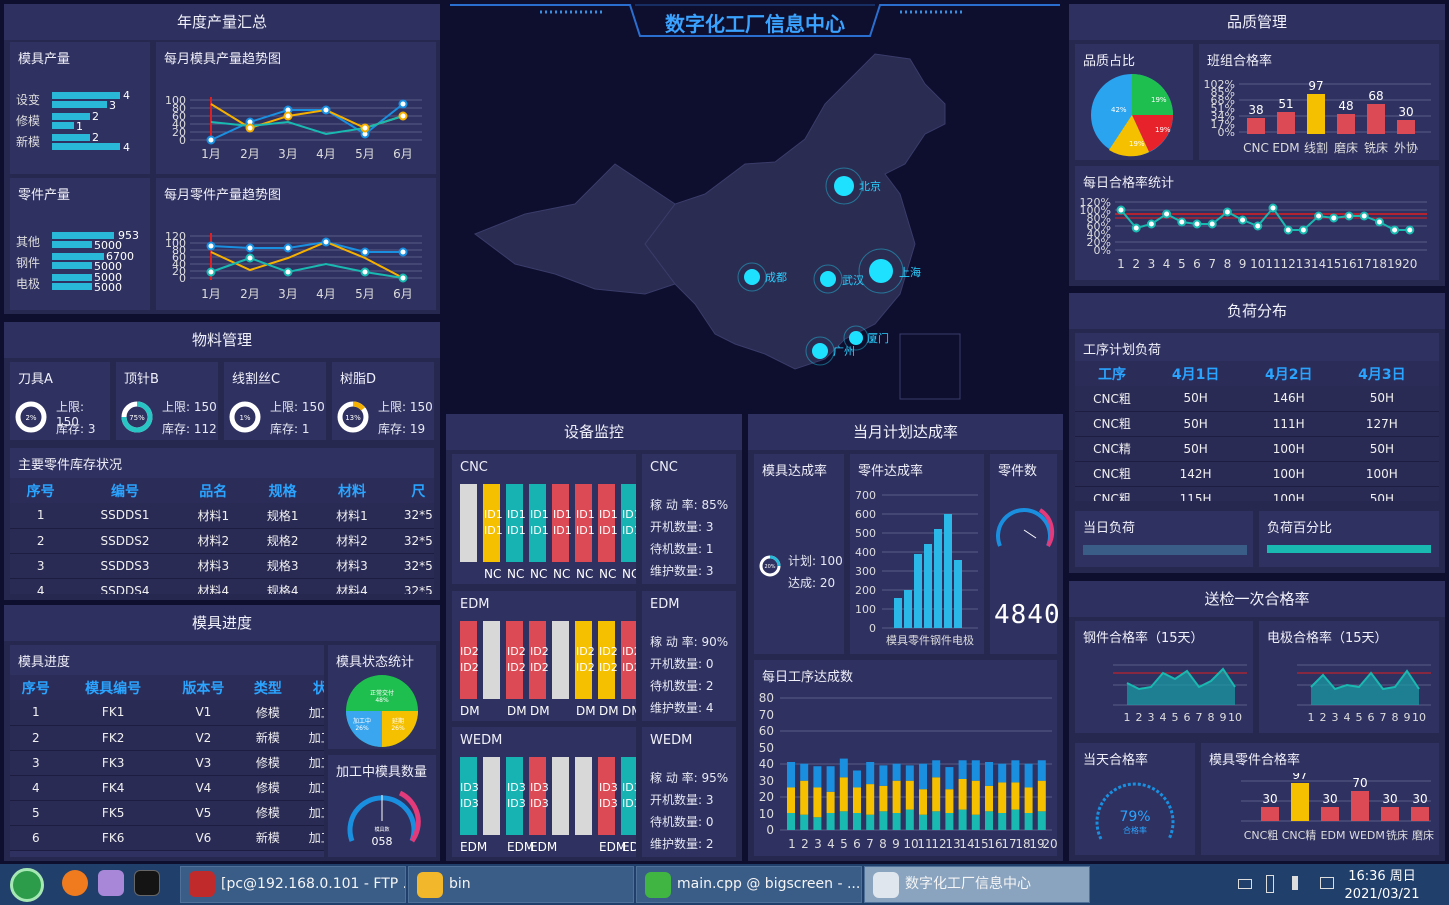 This screenshot has width=1449, height=905. I want to click on count-gauge-icon, so click(1025, 528).